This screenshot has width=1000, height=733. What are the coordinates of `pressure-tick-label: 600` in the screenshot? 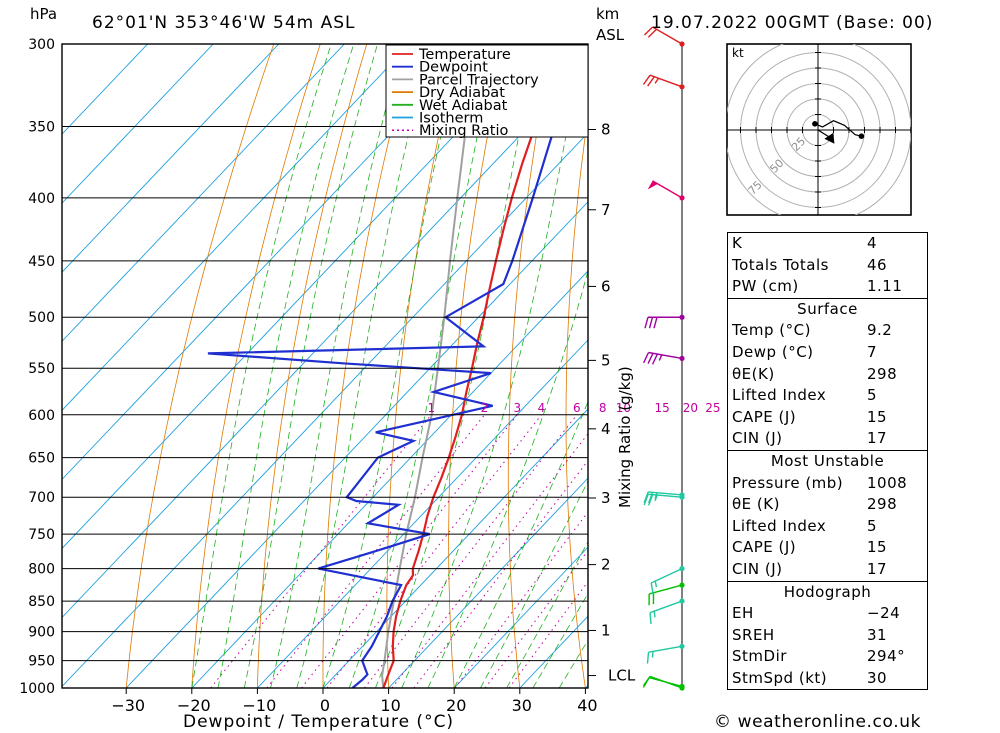 It's located at (41, 416).